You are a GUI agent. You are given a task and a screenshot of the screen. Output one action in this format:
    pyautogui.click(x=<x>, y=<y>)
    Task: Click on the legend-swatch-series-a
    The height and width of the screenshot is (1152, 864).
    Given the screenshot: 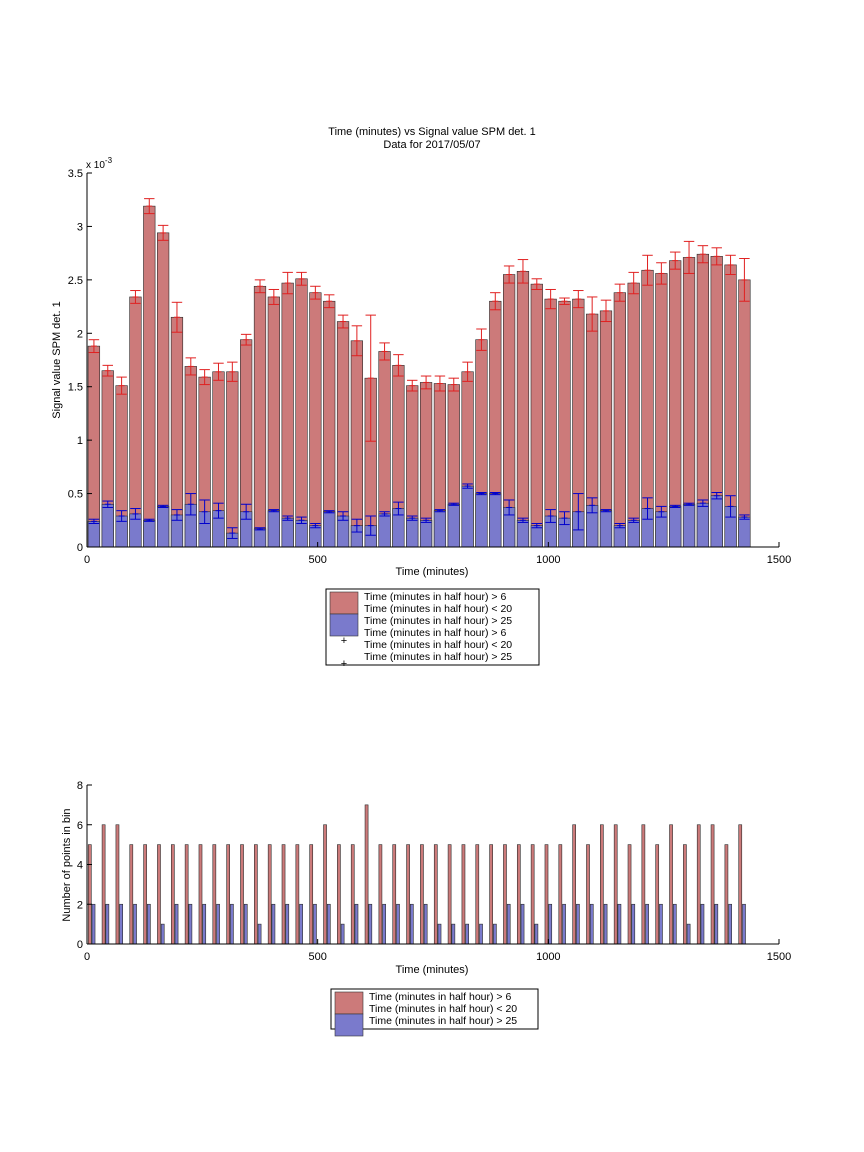 What is the action you would take?
    pyautogui.click(x=344, y=603)
    